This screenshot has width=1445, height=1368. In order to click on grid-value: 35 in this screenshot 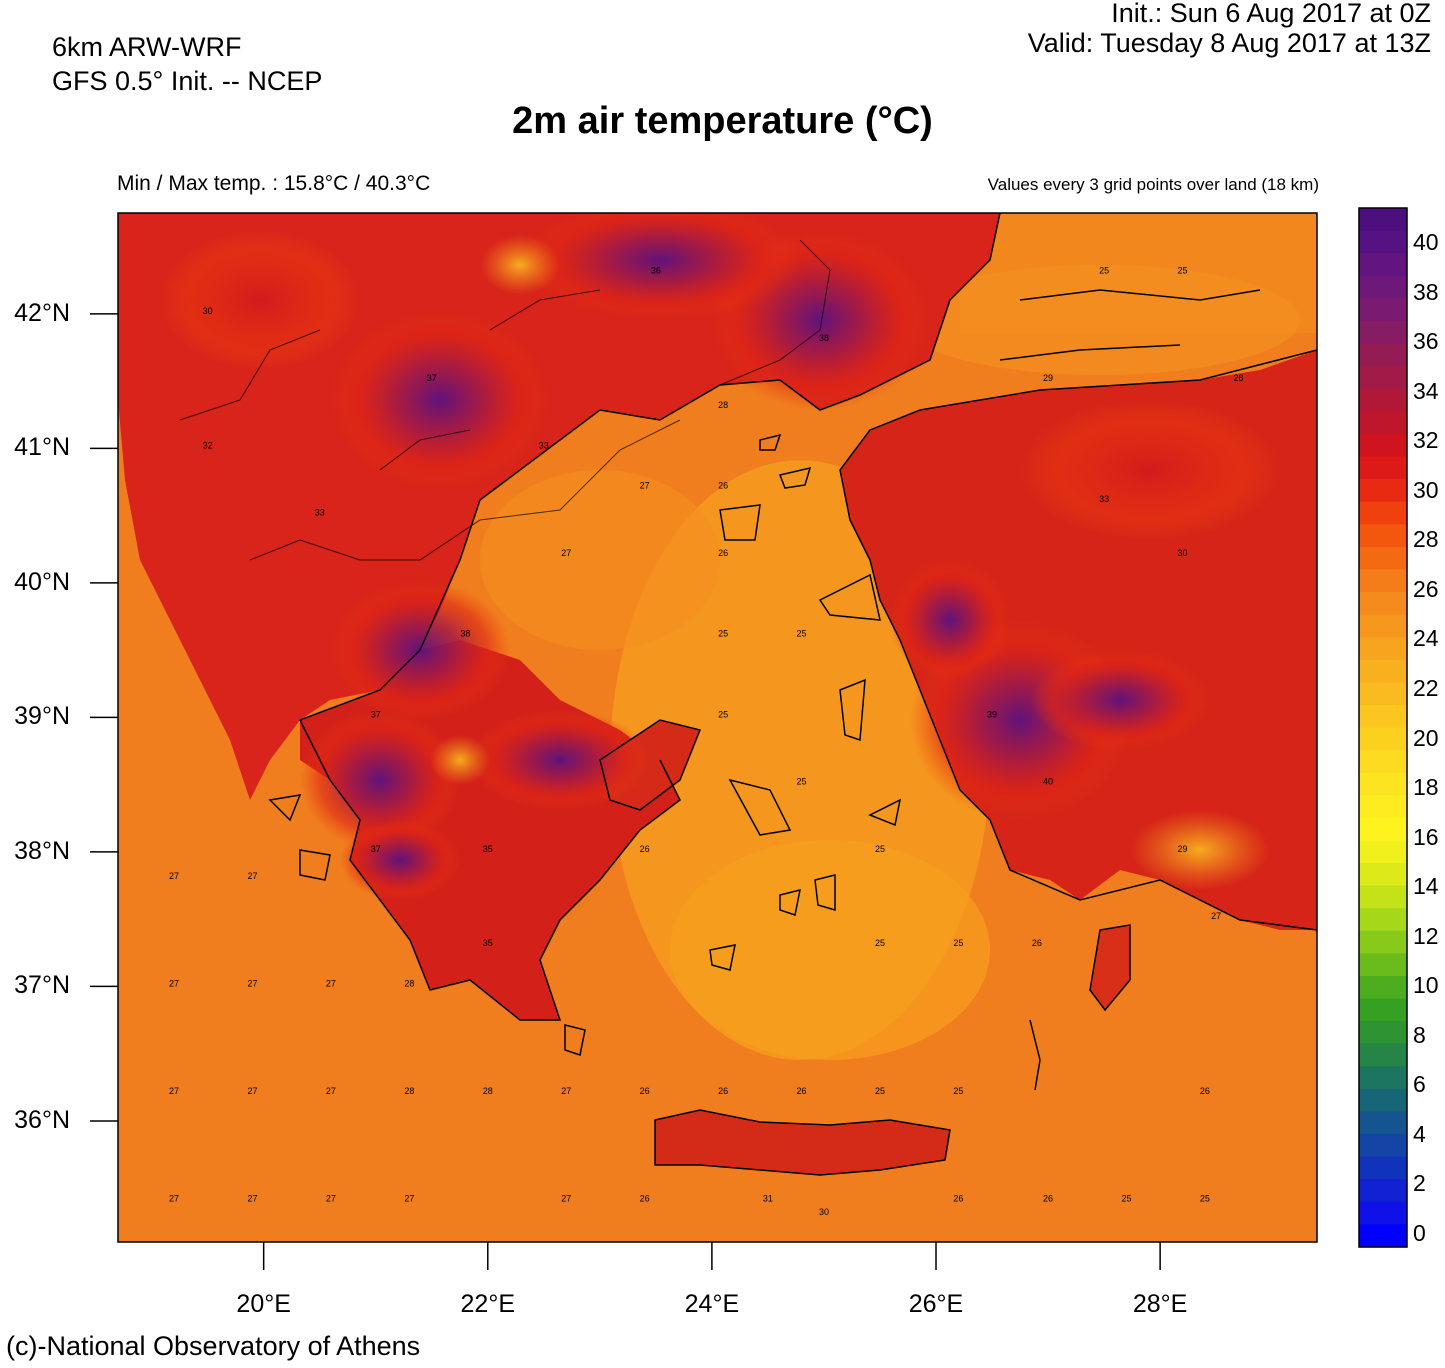, I will do `click(488, 849)`.